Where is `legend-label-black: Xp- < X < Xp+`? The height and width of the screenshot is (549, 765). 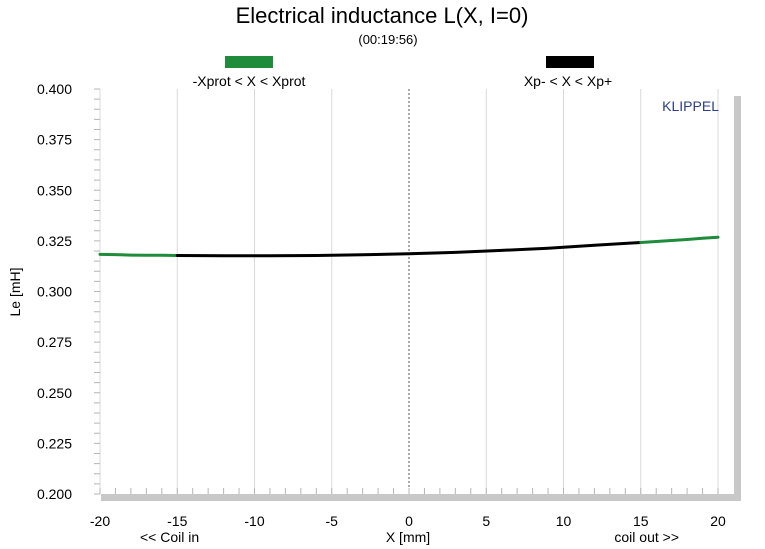 legend-label-black: Xp- < X < Xp+ is located at coordinates (568, 81).